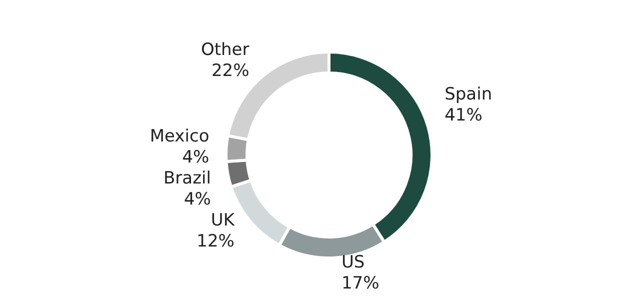 Image resolution: width=642 pixels, height=302 pixels. What do you see at coordinates (468, 94) in the screenshot?
I see `slice-label: Spain` at bounding box center [468, 94].